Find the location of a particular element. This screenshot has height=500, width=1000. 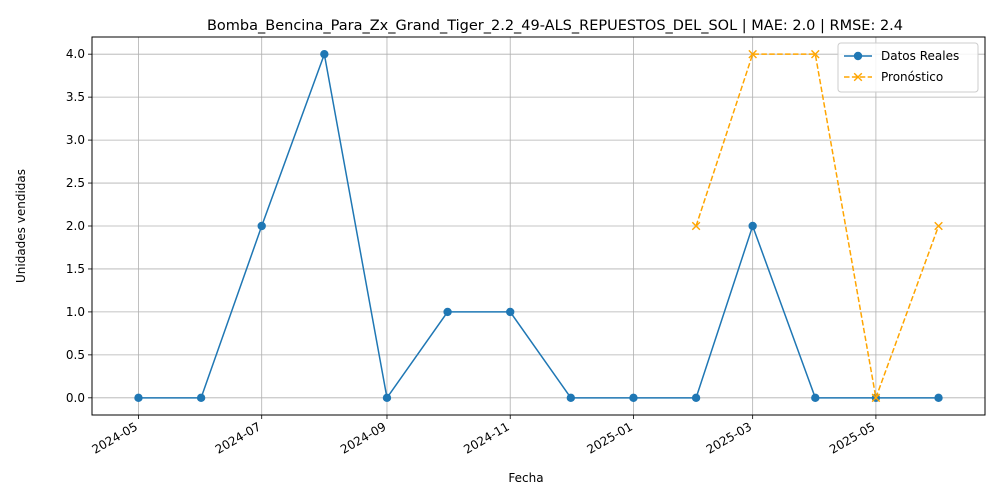

y-tick-label: 4.0 is located at coordinates (75, 54).